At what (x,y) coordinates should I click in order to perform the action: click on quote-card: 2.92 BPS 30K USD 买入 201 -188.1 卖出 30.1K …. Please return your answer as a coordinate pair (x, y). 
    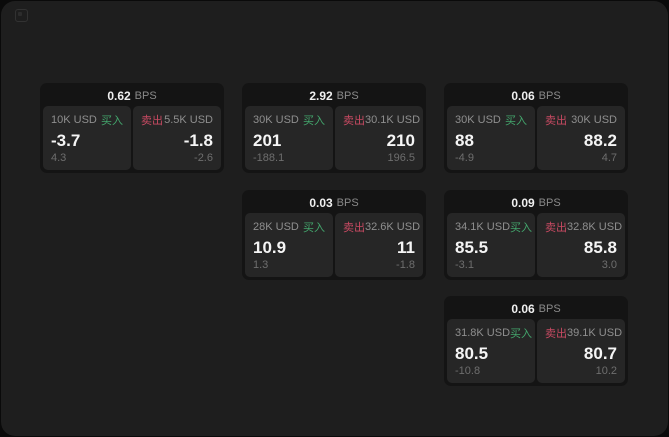
    Looking at the image, I should click on (334, 128).